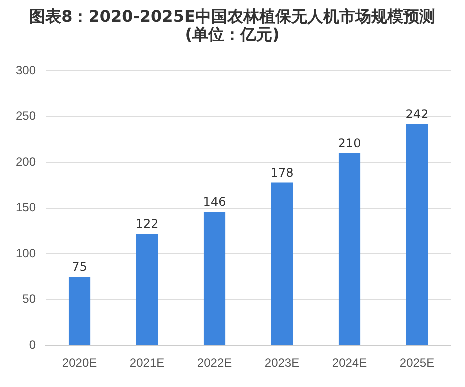 This screenshot has height=387, width=465. What do you see at coordinates (80, 267) in the screenshot?
I see `data-label: 75` at bounding box center [80, 267].